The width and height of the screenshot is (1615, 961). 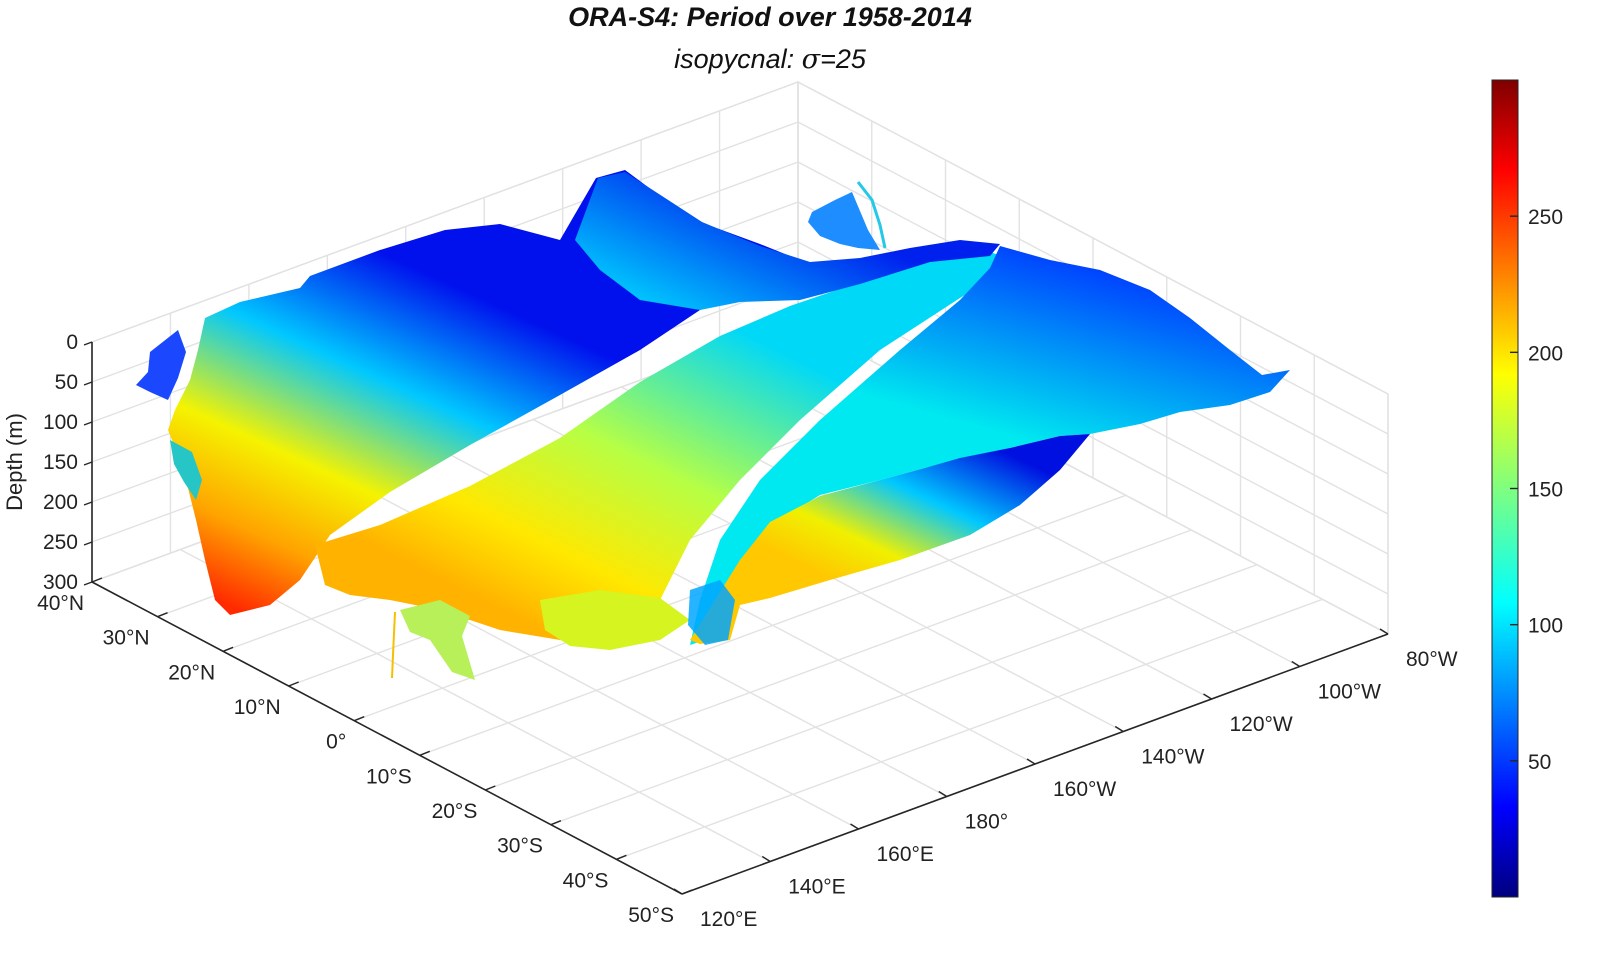 I want to click on latitude-tick-label: 30°S, so click(x=520, y=846).